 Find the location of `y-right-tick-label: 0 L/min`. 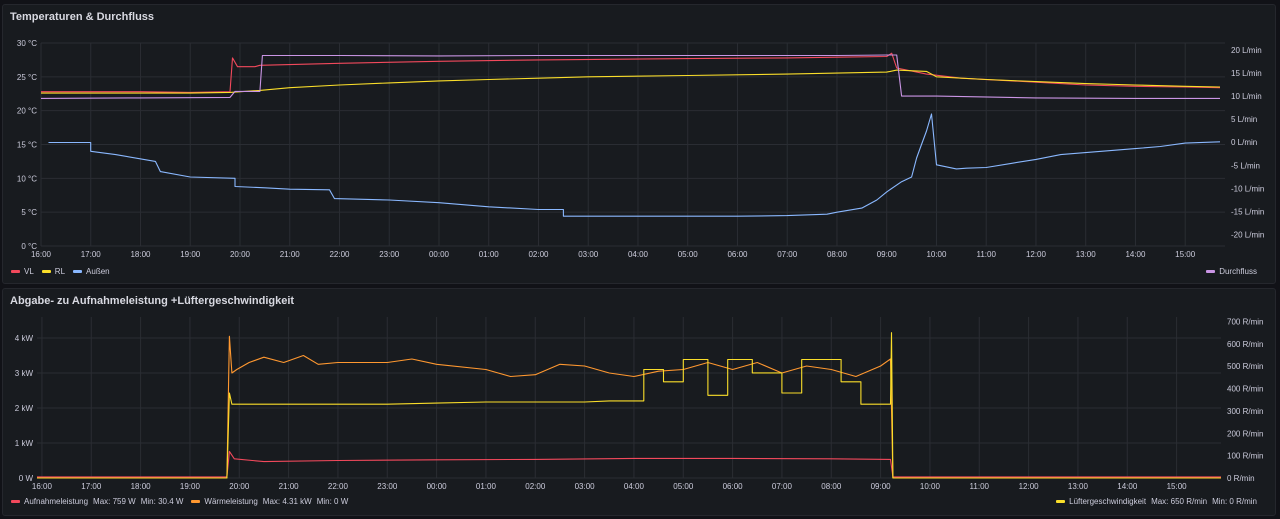

y-right-tick-label: 0 L/min is located at coordinates (1244, 142).